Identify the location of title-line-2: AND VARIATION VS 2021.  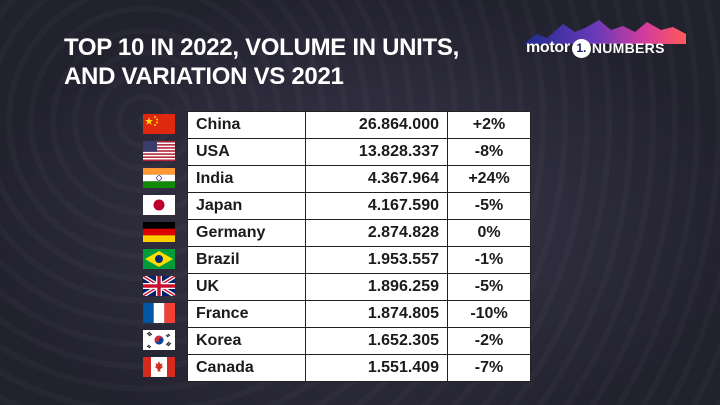
(204, 76).